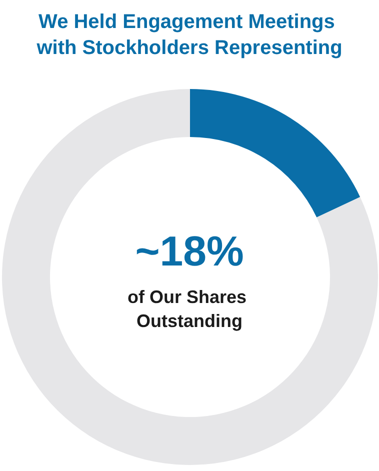 The image size is (379, 471). What do you see at coordinates (189, 251) in the screenshot?
I see `text: ~18%` at bounding box center [189, 251].